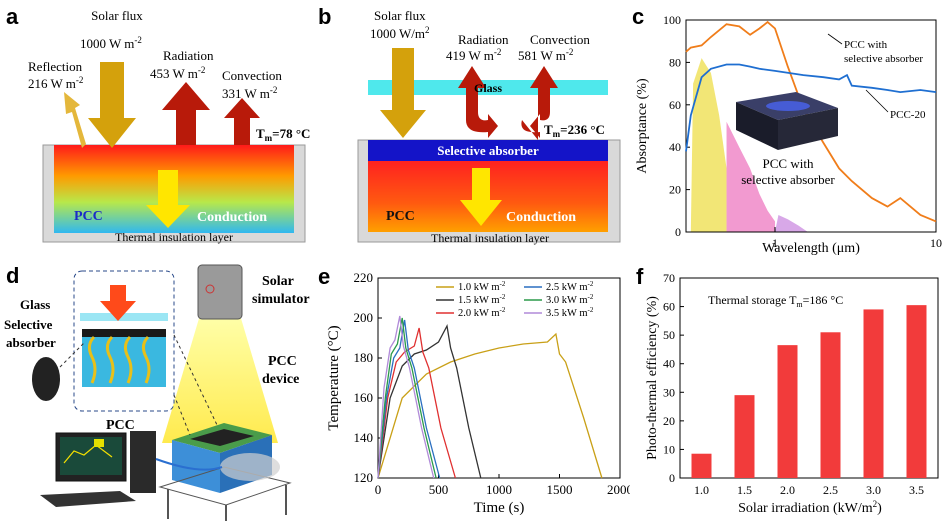 Image resolution: width=944 pixels, height=526 pixels. I want to click on zoom-box, so click(124, 341).